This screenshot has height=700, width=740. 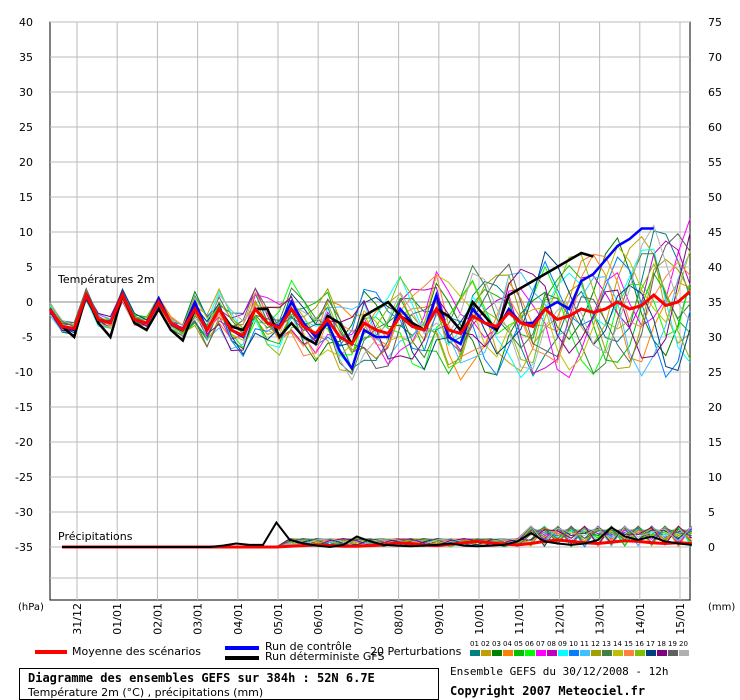 I want to click on right-tick-label: 45, so click(x=715, y=232).